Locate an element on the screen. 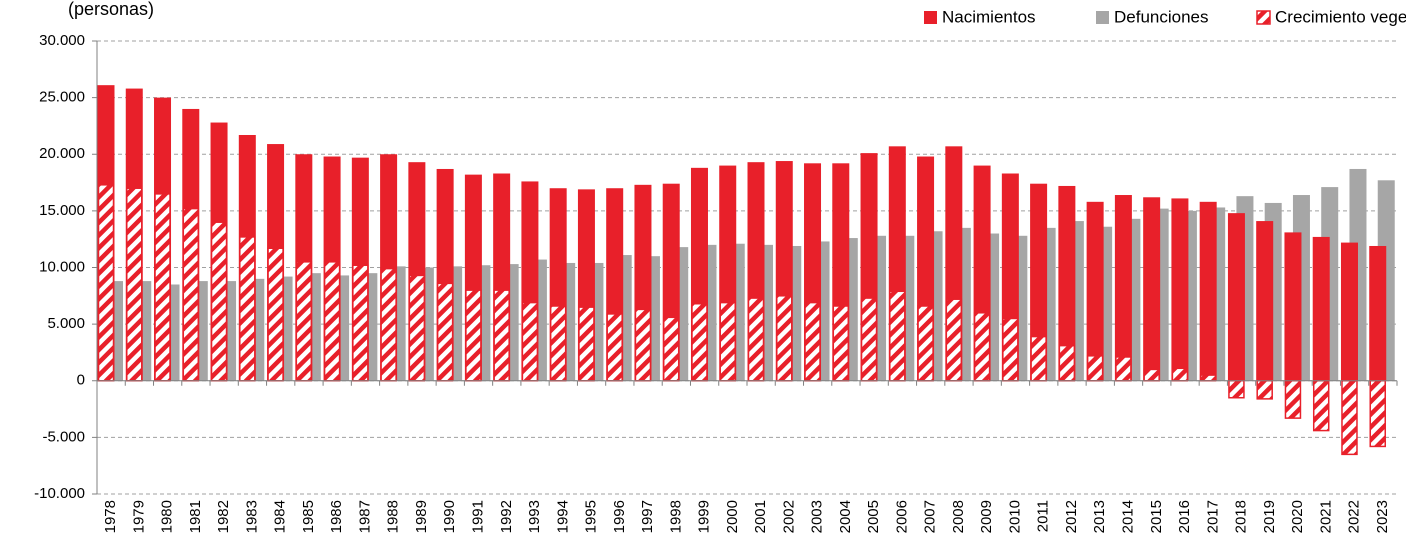 This screenshot has height=555, width=1406. x-tick-label: 2017 is located at coordinates (1212, 516).